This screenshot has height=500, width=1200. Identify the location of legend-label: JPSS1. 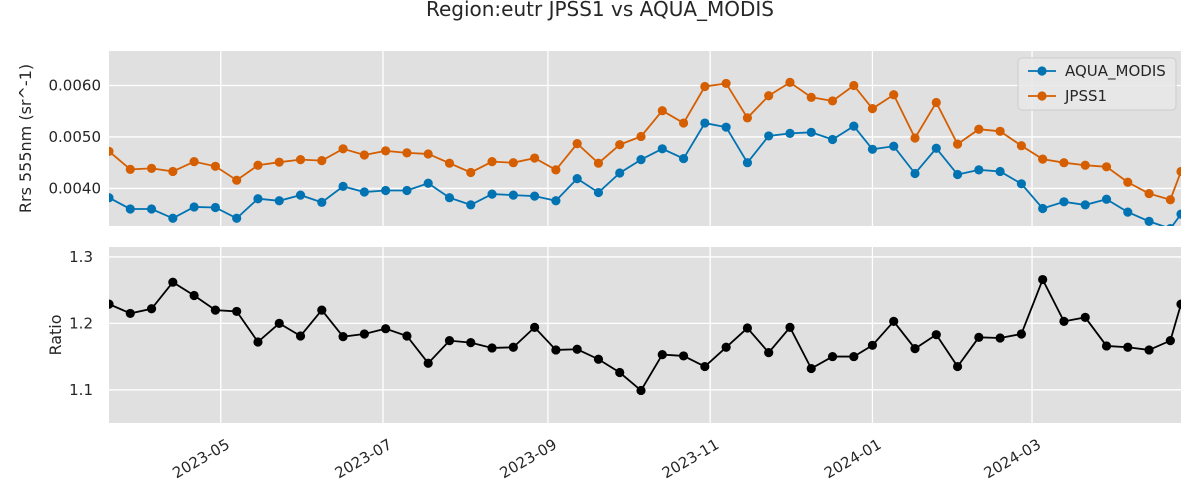
(1085, 96).